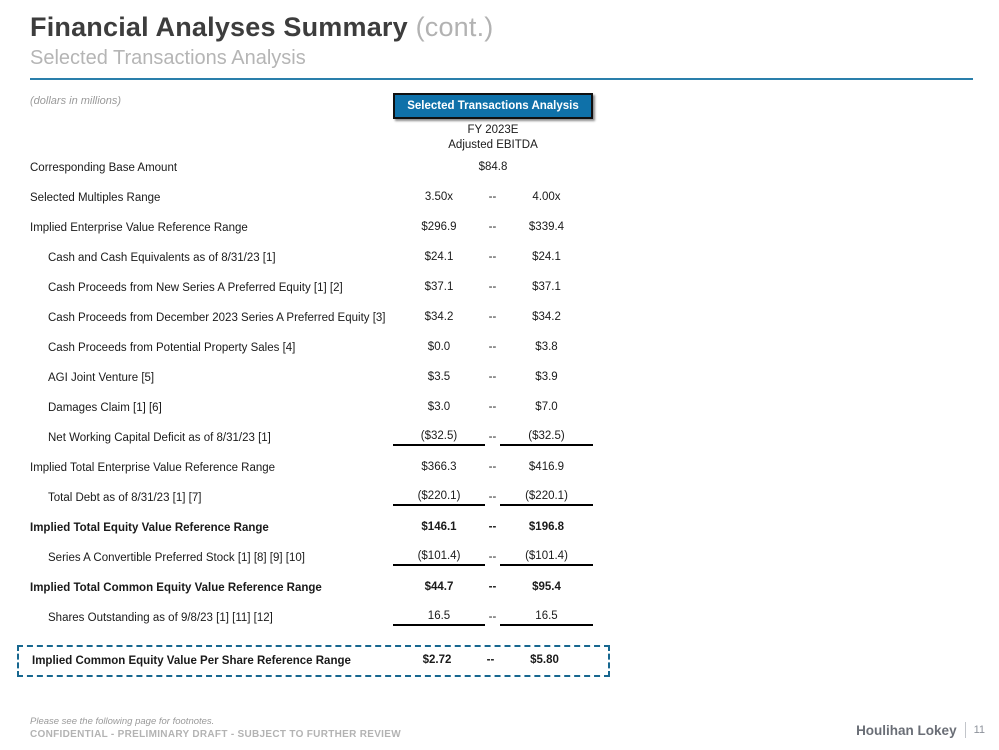 Image resolution: width=999 pixels, height=750 pixels. I want to click on row-label: Corresponding Base Amount, so click(104, 168).